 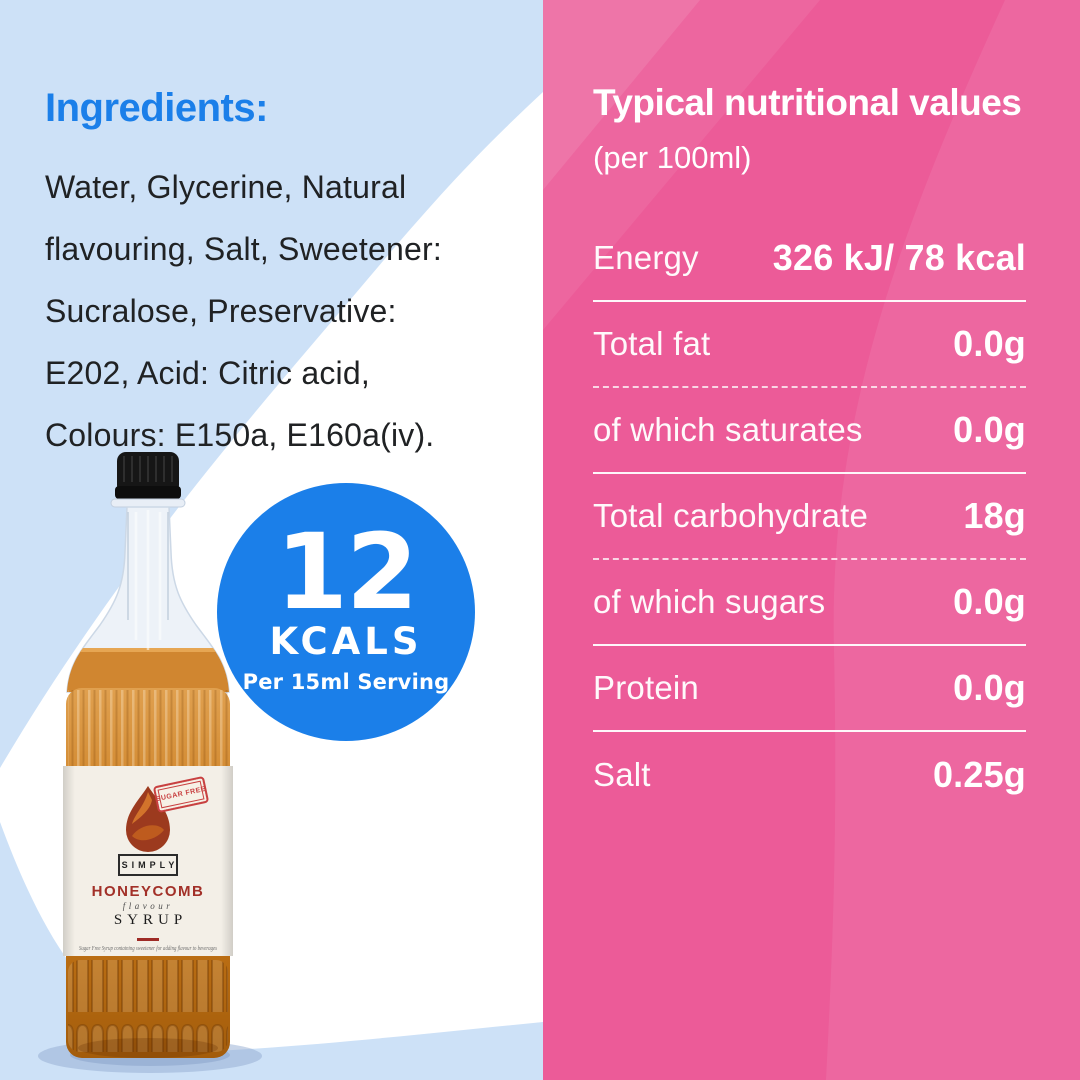 I want to click on ingredients-line: Sucralose, Preservative:, so click(x=221, y=311).